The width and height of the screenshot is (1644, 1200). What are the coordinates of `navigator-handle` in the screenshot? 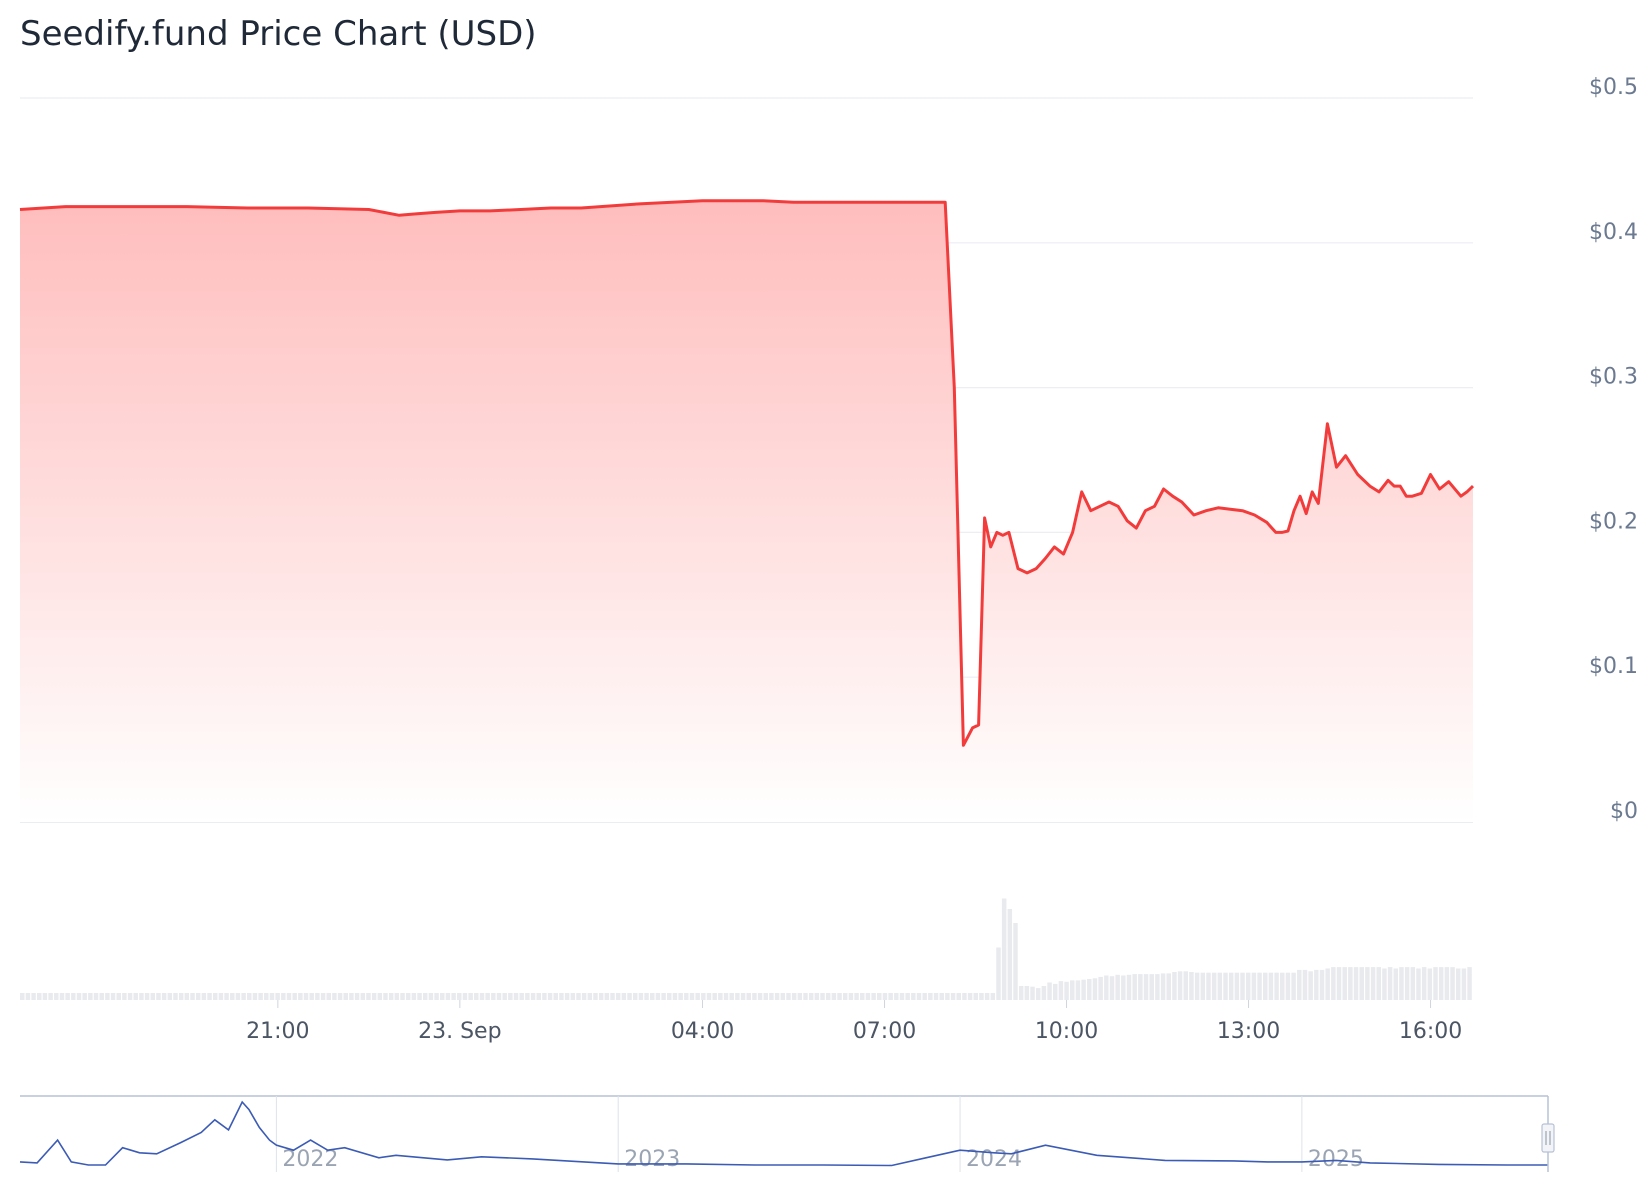 It's located at (1548, 1138).